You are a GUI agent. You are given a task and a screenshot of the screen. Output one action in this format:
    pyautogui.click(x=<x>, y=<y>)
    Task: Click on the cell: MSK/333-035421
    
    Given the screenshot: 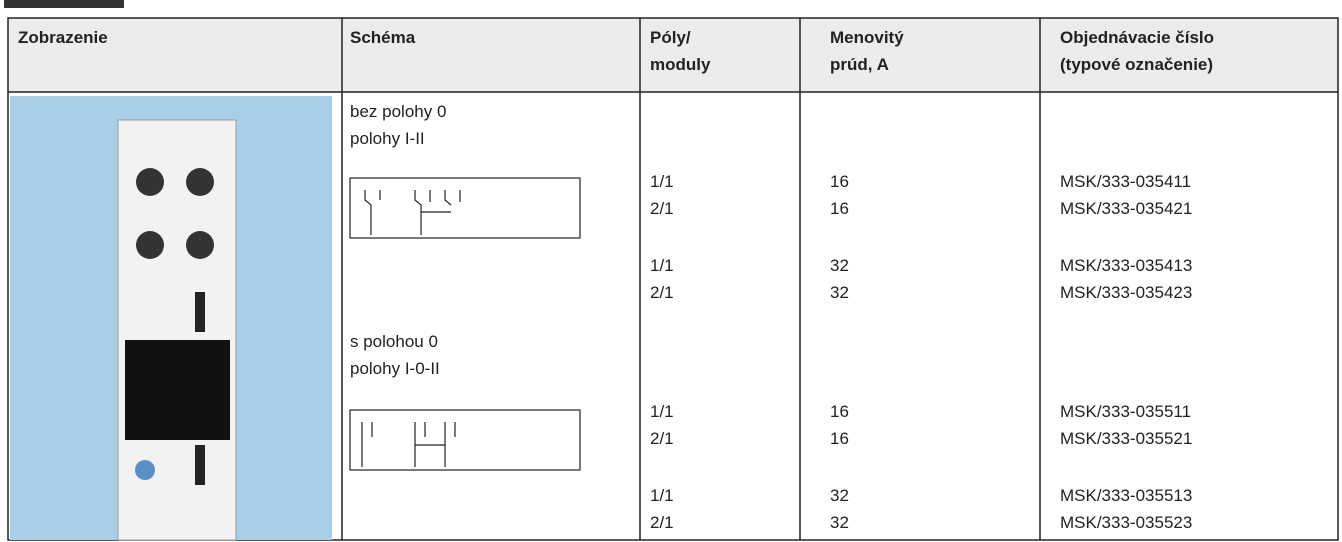 What is the action you would take?
    pyautogui.click(x=1126, y=208)
    